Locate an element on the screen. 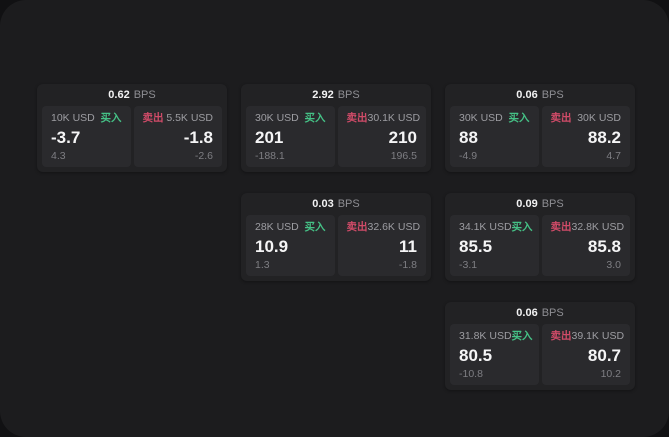 The height and width of the screenshot is (437, 669). buy-panel: 10K USD 买入 -3.7 4.3 is located at coordinates (86, 136).